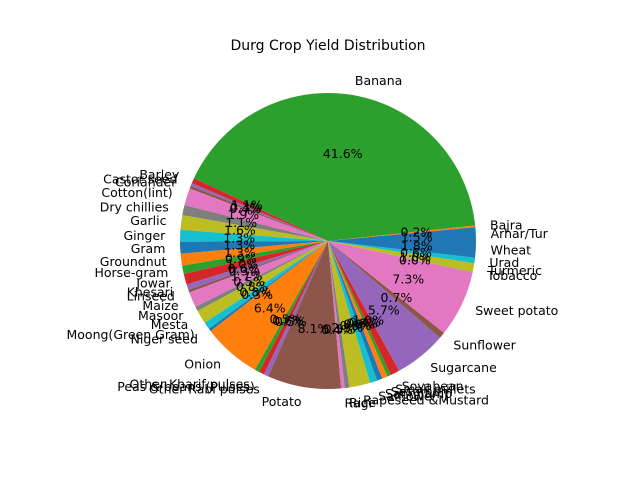  What do you see at coordinates (359, 324) in the screenshot?
I see `percent-label-sannhamp: 0.6%` at bounding box center [359, 324].